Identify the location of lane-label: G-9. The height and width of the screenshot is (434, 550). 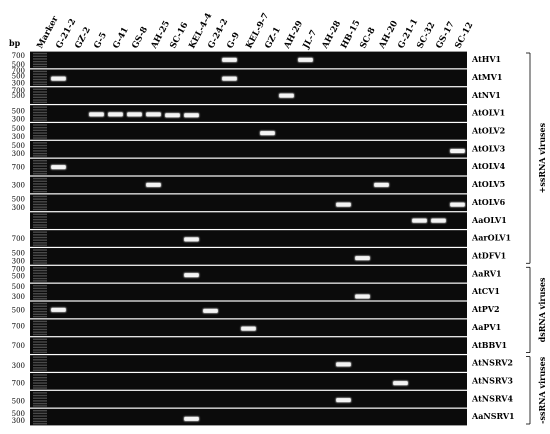
(233, 41).